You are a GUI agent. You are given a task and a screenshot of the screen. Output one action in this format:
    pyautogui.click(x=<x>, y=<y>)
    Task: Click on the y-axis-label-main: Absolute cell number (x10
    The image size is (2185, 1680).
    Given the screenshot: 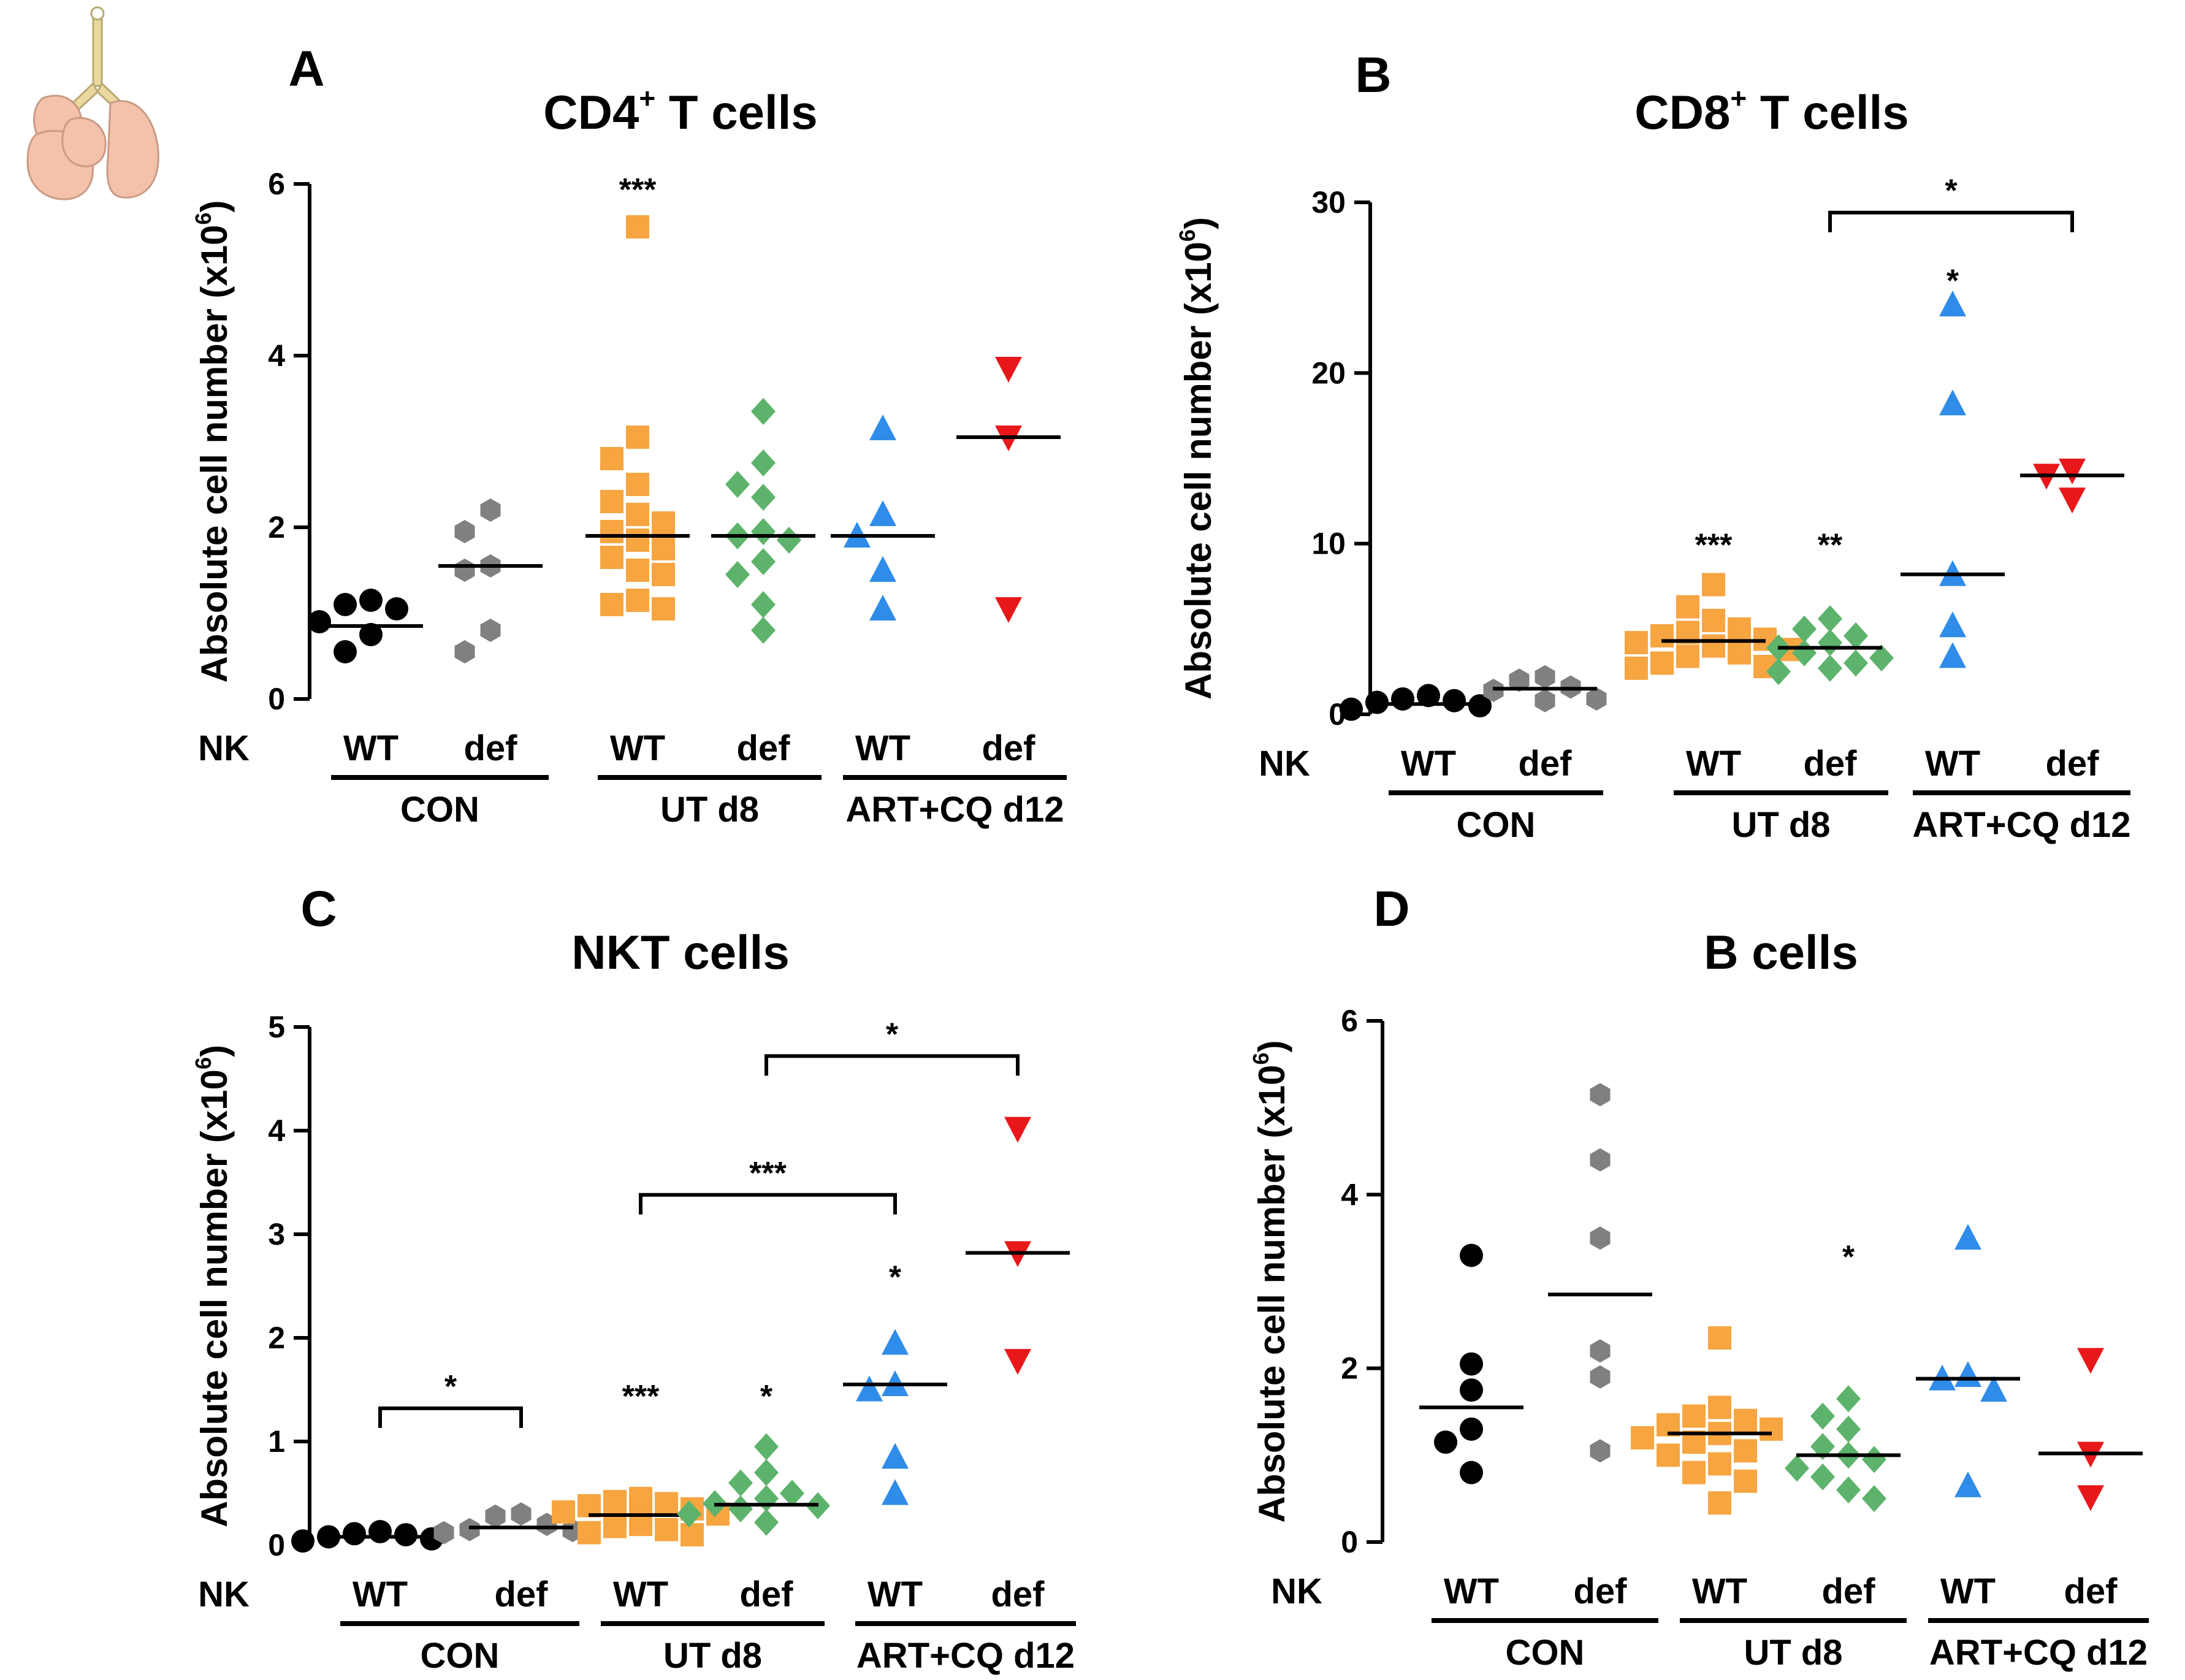 What is the action you would take?
    pyautogui.click(x=214, y=1298)
    